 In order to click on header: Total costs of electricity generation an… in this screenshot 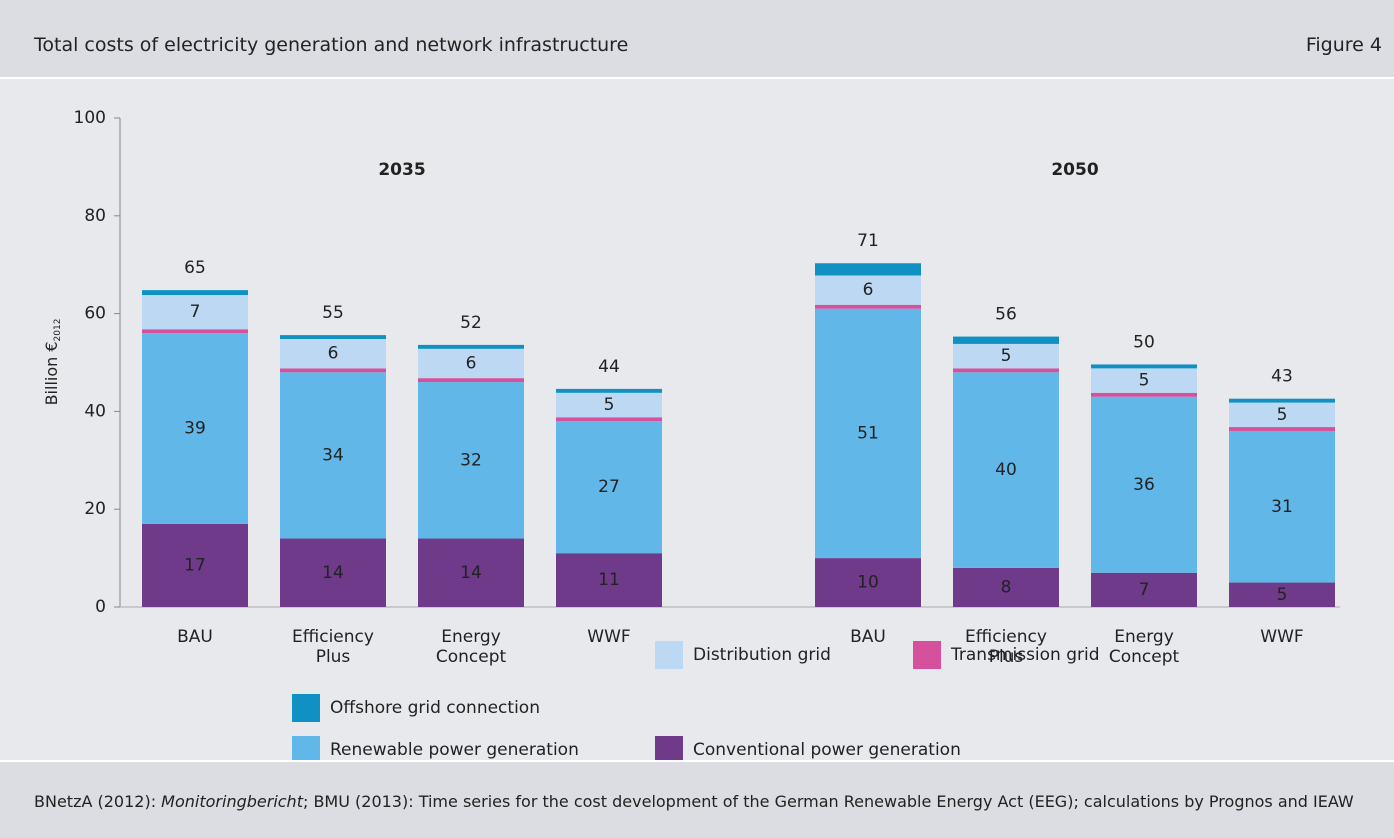, I will do `click(697, 39)`.